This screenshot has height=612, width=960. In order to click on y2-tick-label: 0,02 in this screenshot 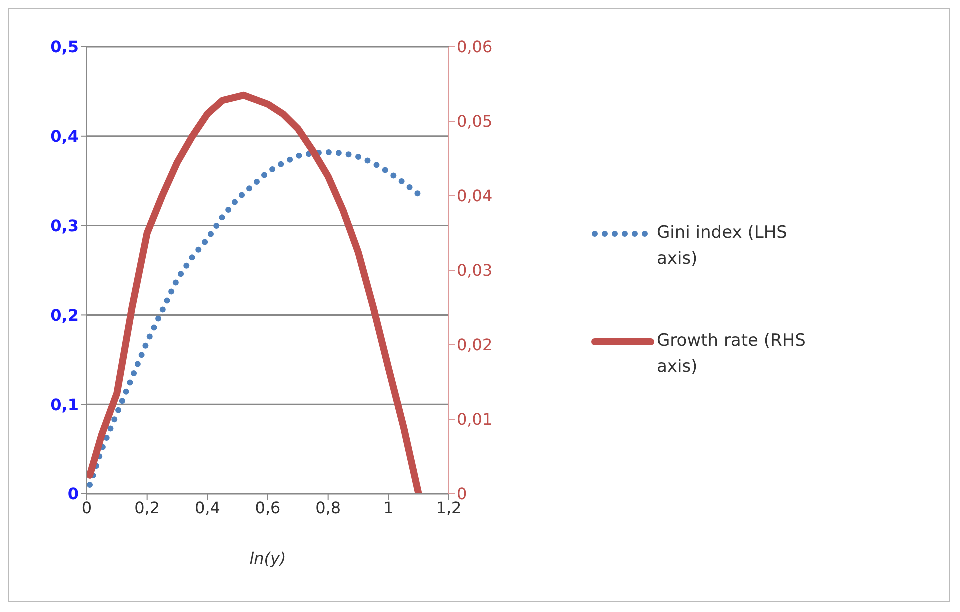, I will do `click(475, 345)`.